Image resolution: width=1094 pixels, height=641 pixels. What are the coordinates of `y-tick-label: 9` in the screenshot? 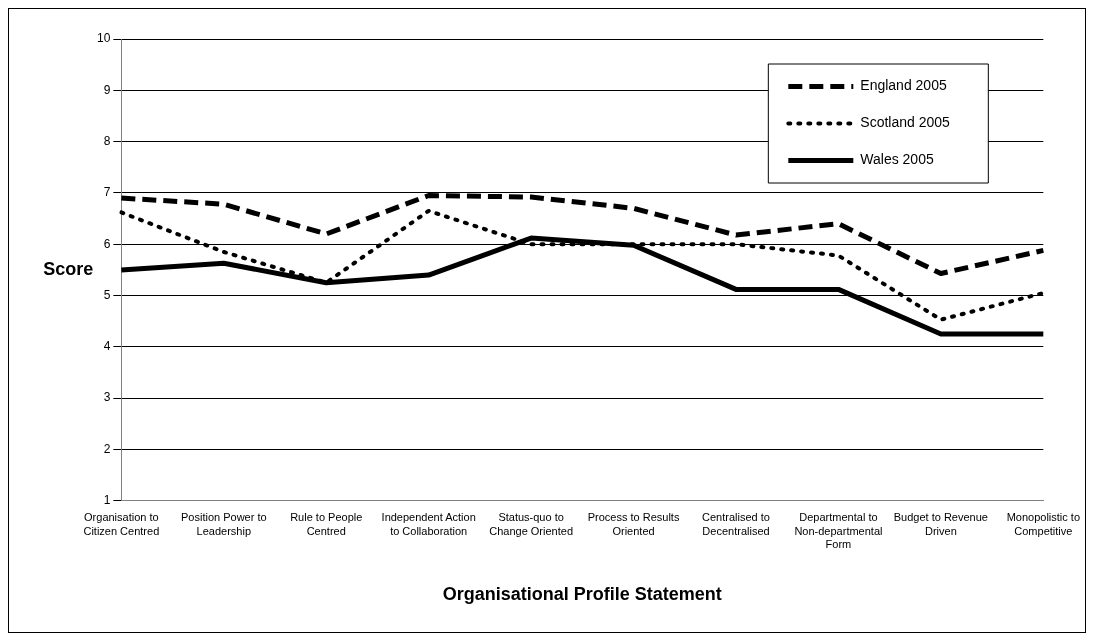 It's located at (107, 89).